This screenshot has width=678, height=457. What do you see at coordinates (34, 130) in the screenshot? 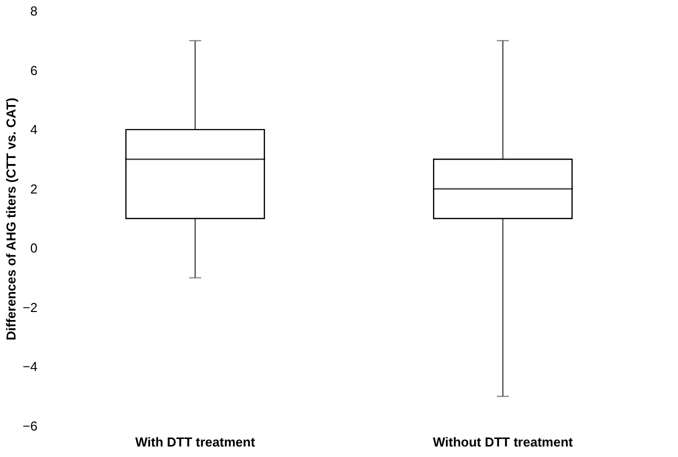
I see `y-tick-label: 4` at bounding box center [34, 130].